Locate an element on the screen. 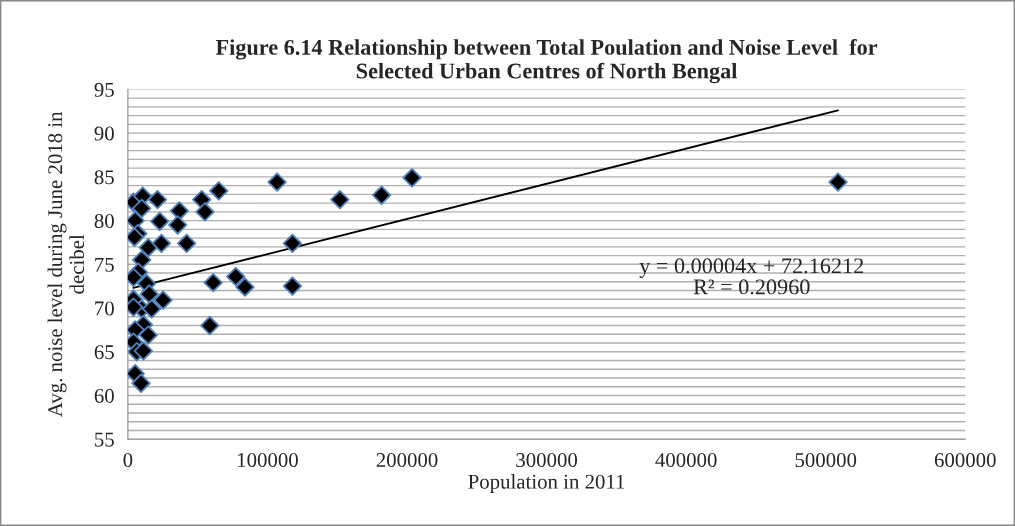 The width and height of the screenshot is (1015, 526). x-tick-label: 300000 is located at coordinates (547, 460).